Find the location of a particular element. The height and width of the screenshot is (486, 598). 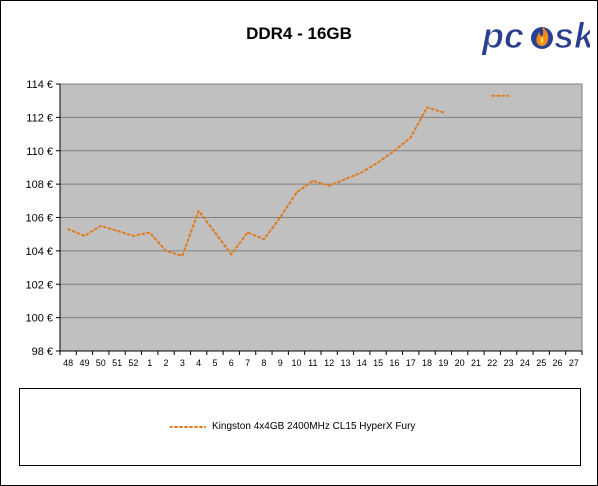

legend-label: Kingston 4x4GB 2400MHz CL15 HyperX Fury is located at coordinates (314, 426).